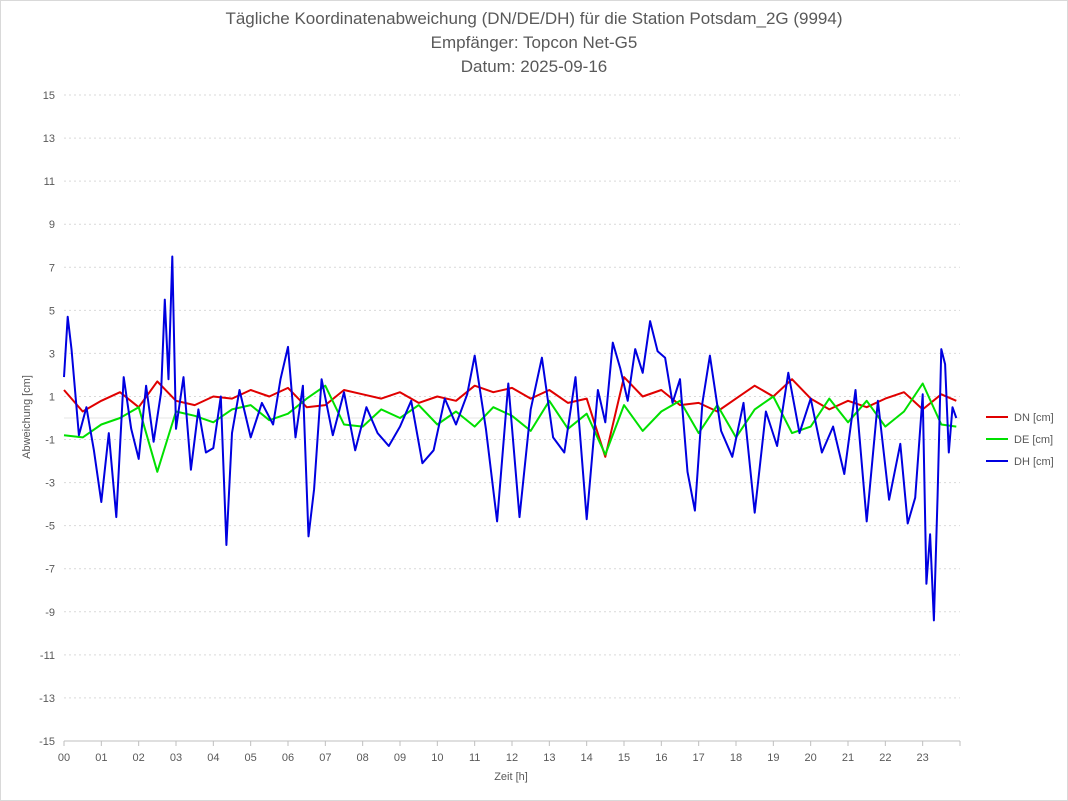 The width and height of the screenshot is (1068, 801). What do you see at coordinates (251, 758) in the screenshot?
I see `x-tick-label: 05` at bounding box center [251, 758].